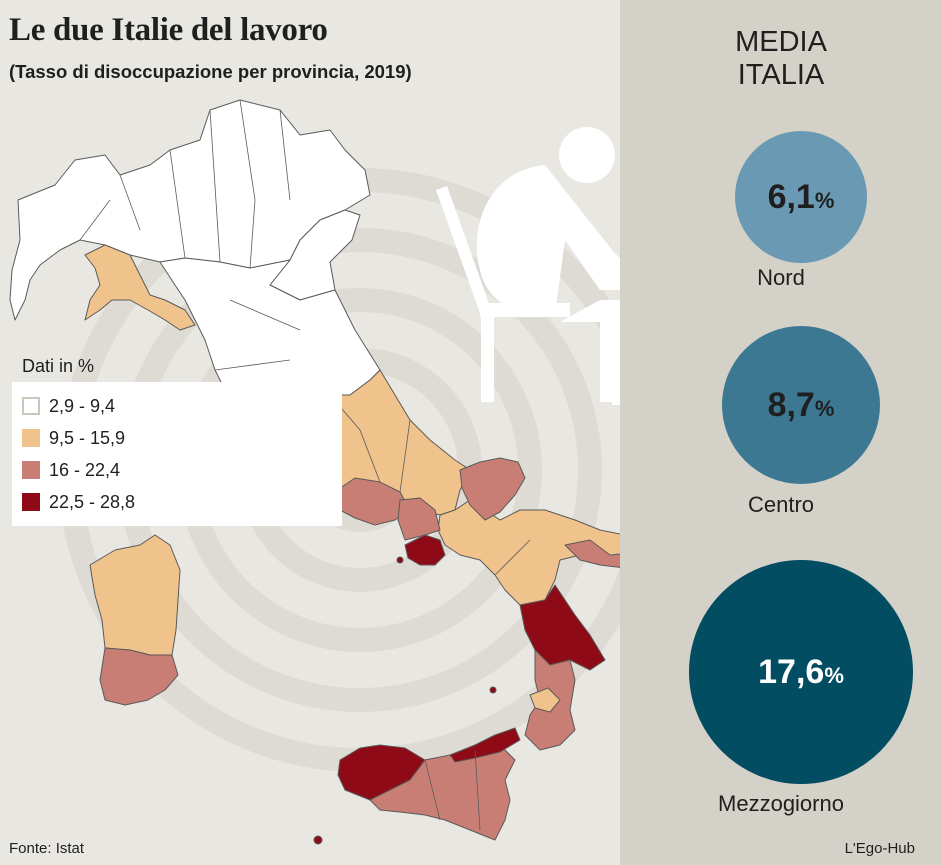 This screenshot has width=942, height=865. Describe the element at coordinates (492, 489) in the screenshot. I see `province-foggia` at that location.